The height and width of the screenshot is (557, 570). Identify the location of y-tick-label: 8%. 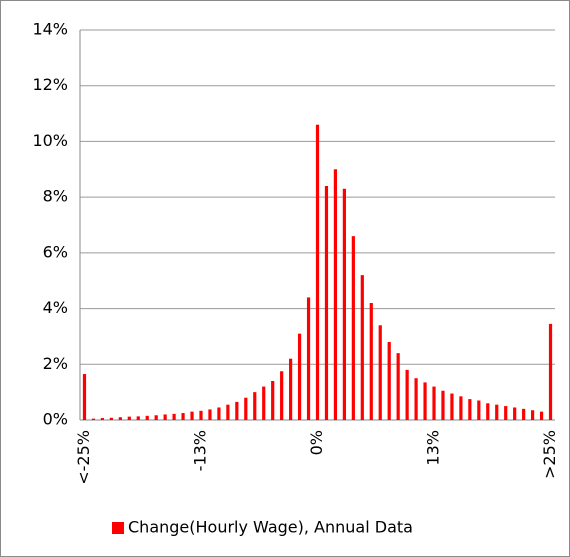
(55, 196).